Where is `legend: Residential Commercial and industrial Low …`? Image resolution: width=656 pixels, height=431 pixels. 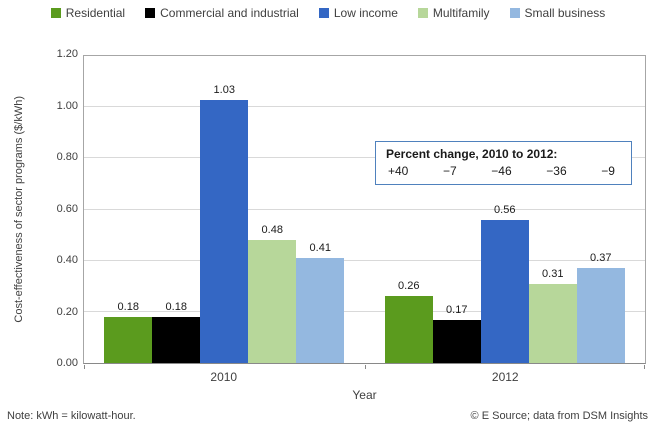
legend: Residential Commercial and industrial Low … is located at coordinates (328, 13).